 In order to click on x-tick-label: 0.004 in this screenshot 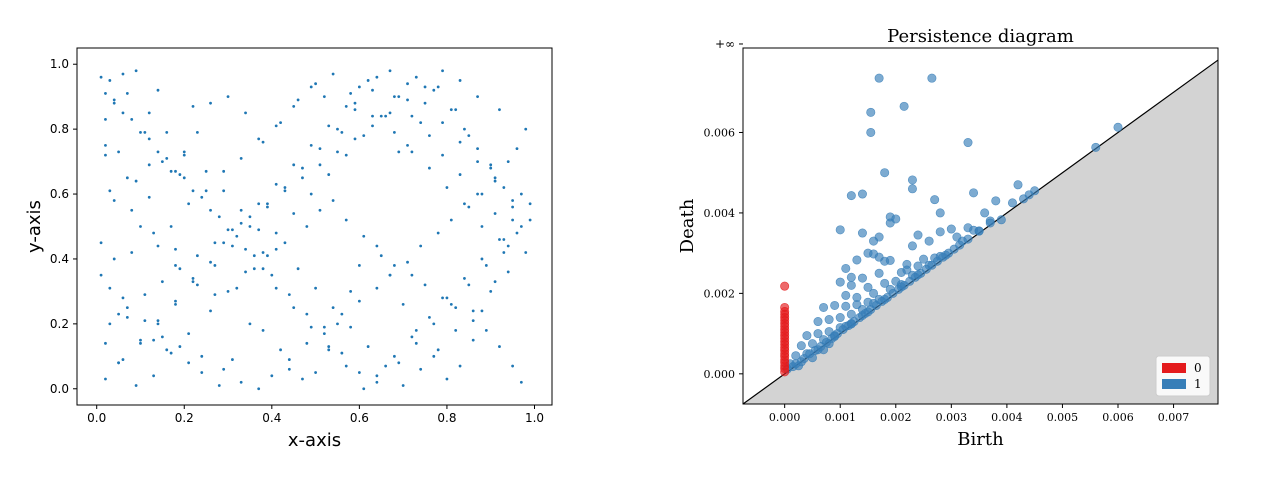, I will do `click(1007, 417)`.